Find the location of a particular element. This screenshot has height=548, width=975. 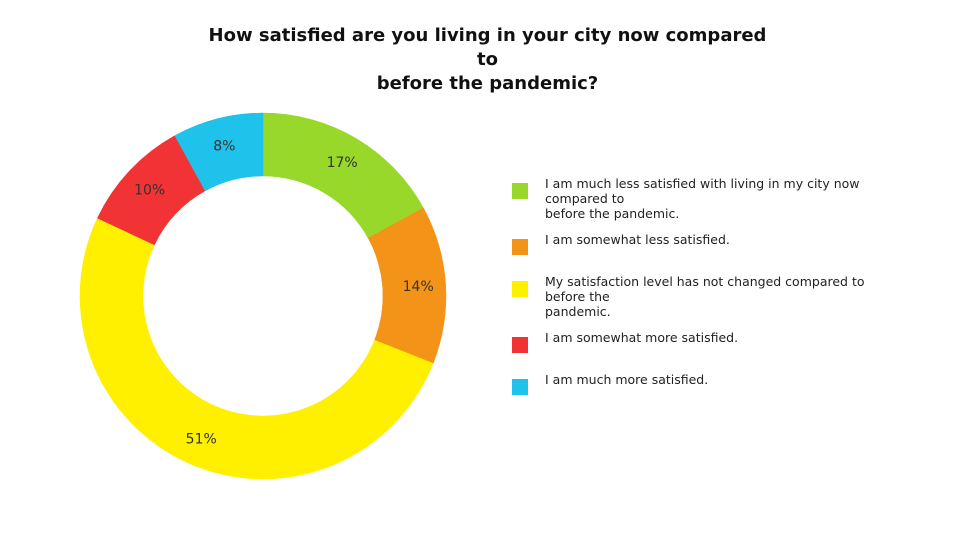

donut-slice-label-5: 8% is located at coordinates (224, 146).